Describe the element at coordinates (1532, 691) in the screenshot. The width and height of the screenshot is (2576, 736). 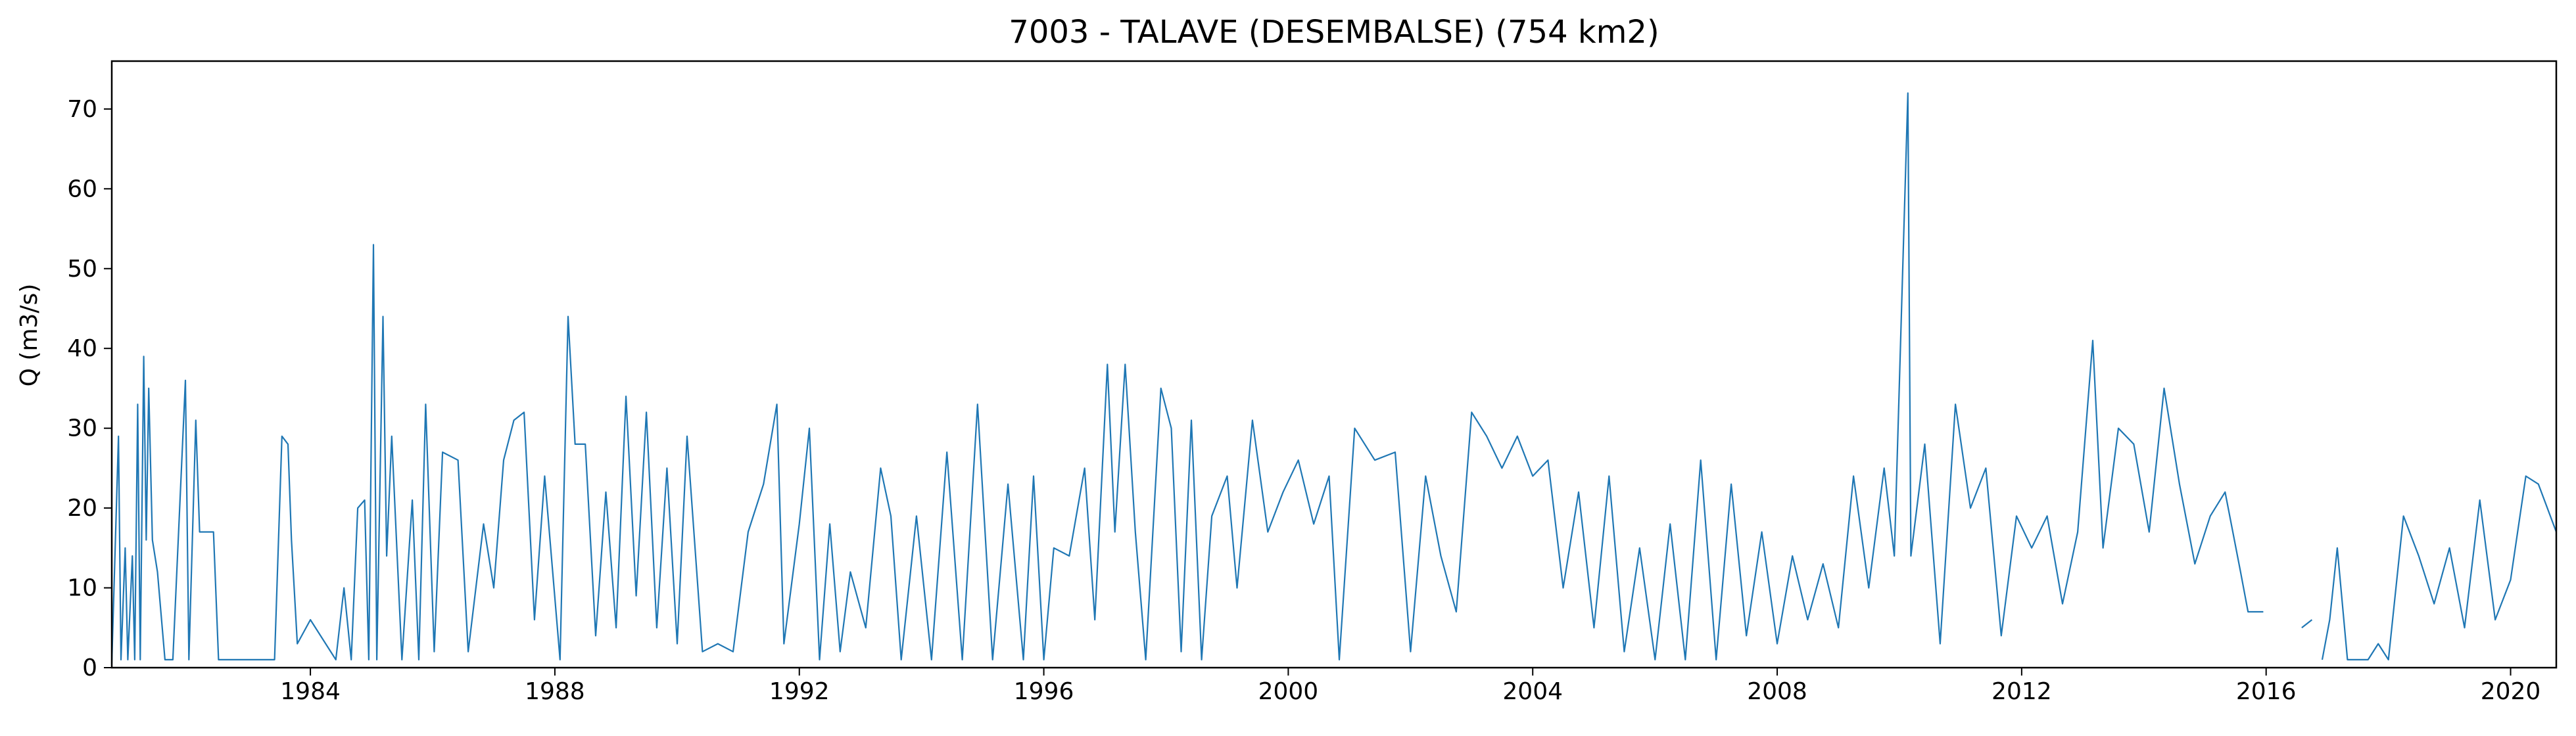
I see `x-tick-label: 2004` at that location.